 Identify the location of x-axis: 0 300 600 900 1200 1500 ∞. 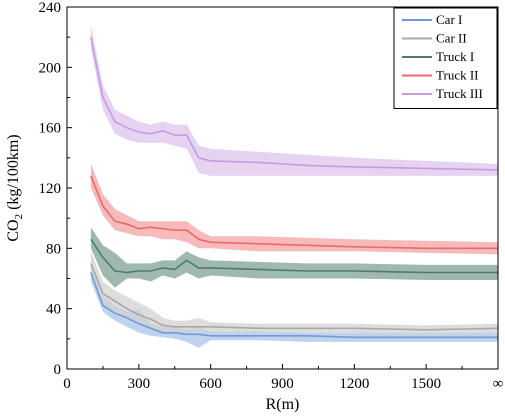
(283, 378).